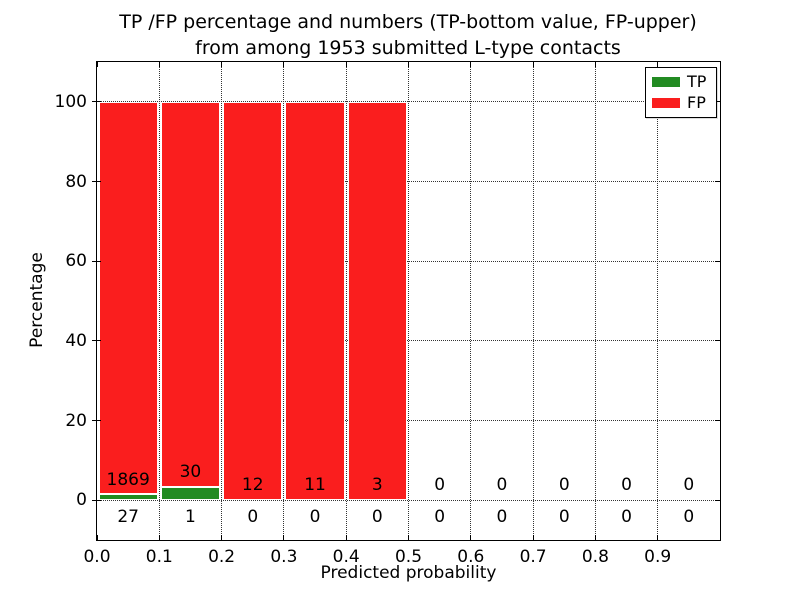 Image resolution: width=800 pixels, height=600 pixels. What do you see at coordinates (190, 494) in the screenshot?
I see `tp-bar` at bounding box center [190, 494].